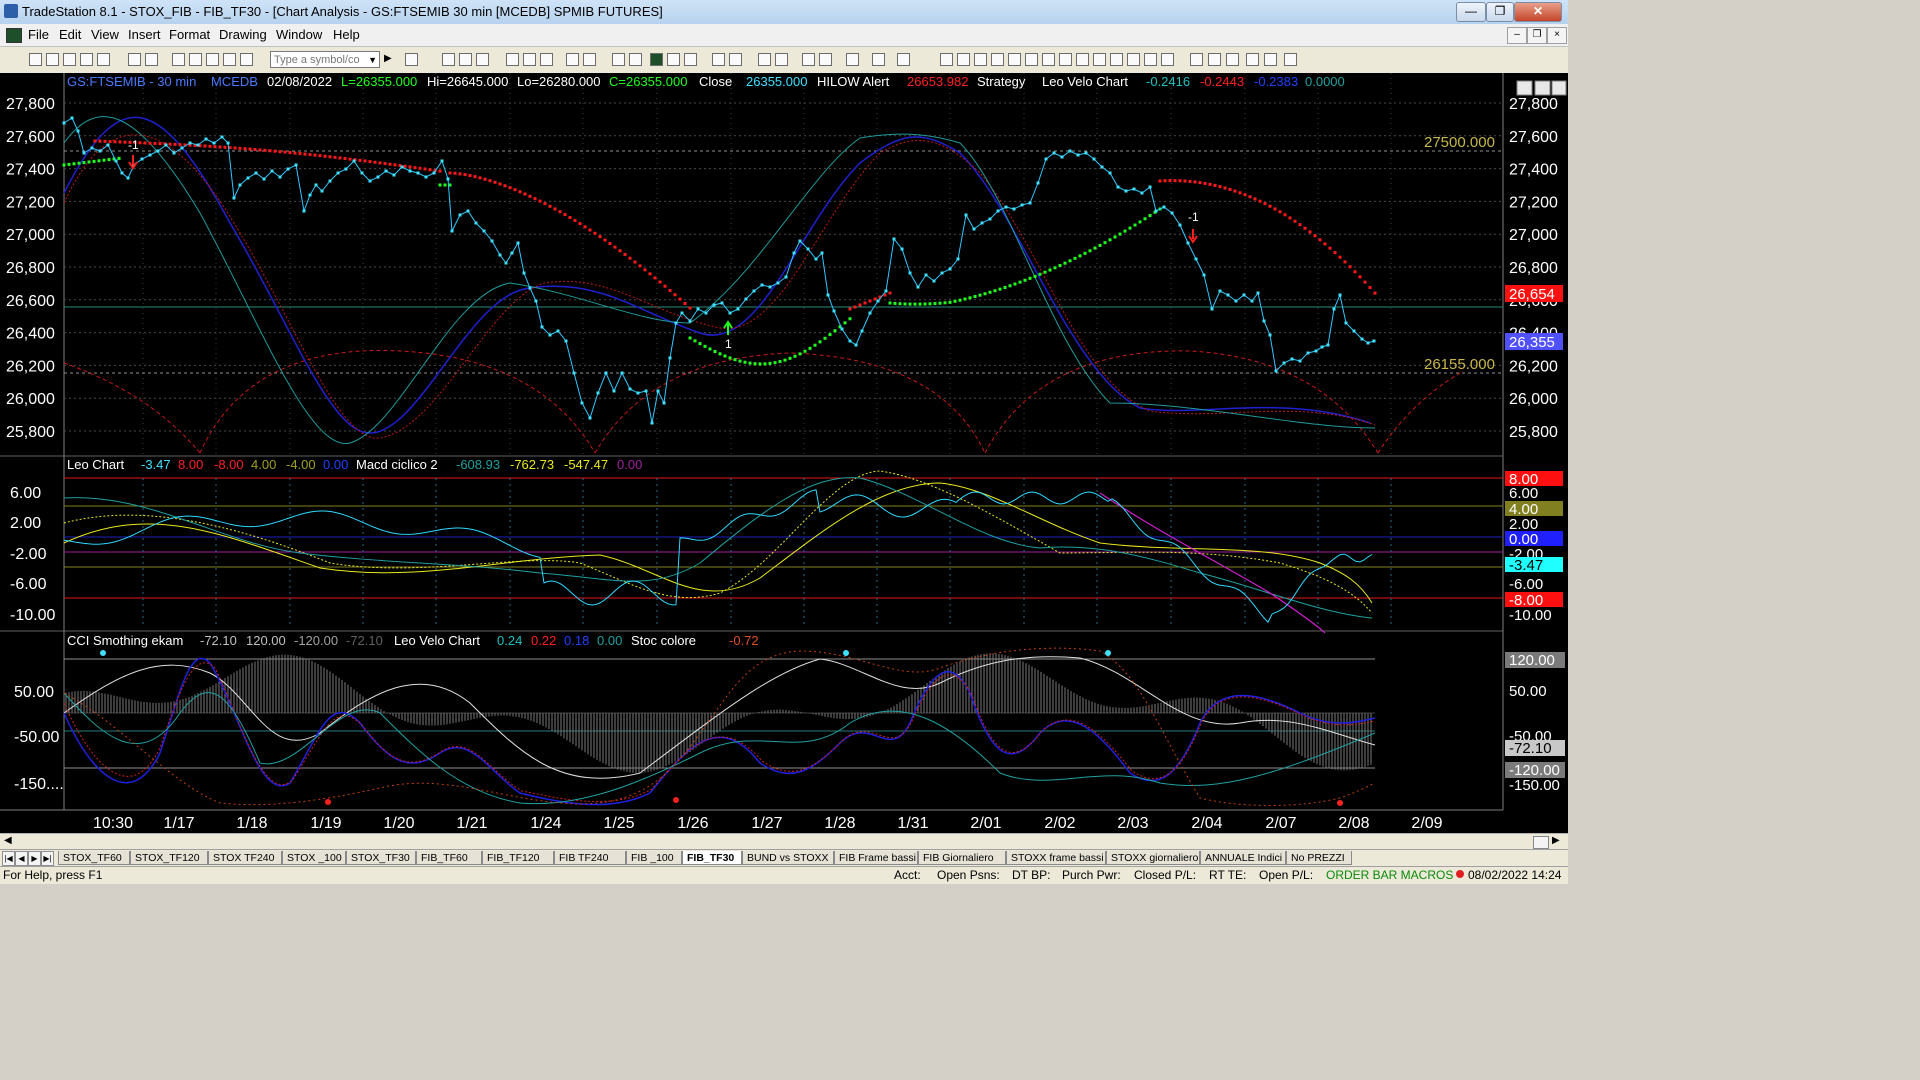 Image resolution: width=1920 pixels, height=1080 pixels. I want to click on pencil-icon, so click(1167, 59).